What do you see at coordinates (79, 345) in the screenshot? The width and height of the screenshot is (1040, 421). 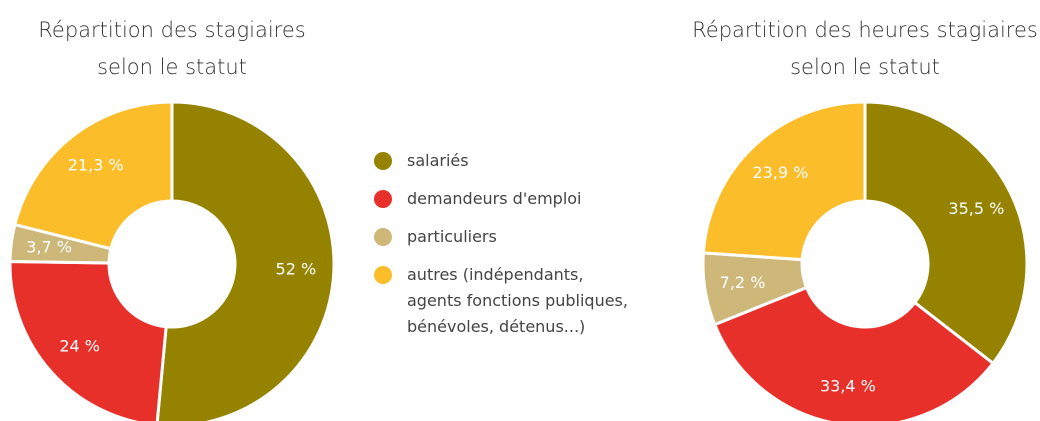 I see `value-label: 24 %` at bounding box center [79, 345].